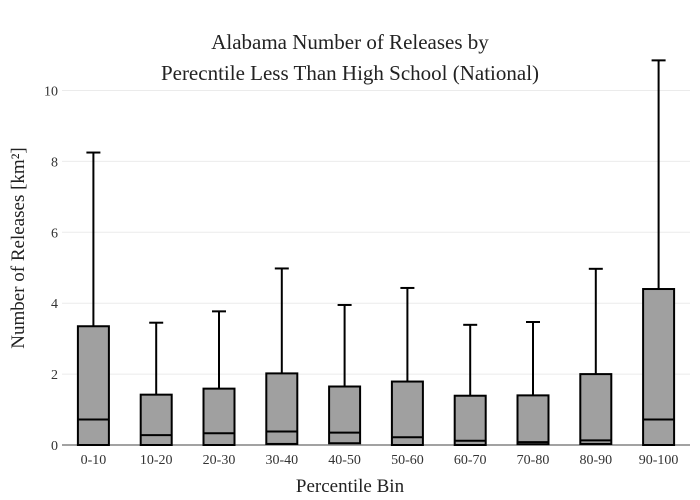  Describe the element at coordinates (350, 42) in the screenshot. I see `chart-title-line-1: Alabama Number of Releases by` at that location.